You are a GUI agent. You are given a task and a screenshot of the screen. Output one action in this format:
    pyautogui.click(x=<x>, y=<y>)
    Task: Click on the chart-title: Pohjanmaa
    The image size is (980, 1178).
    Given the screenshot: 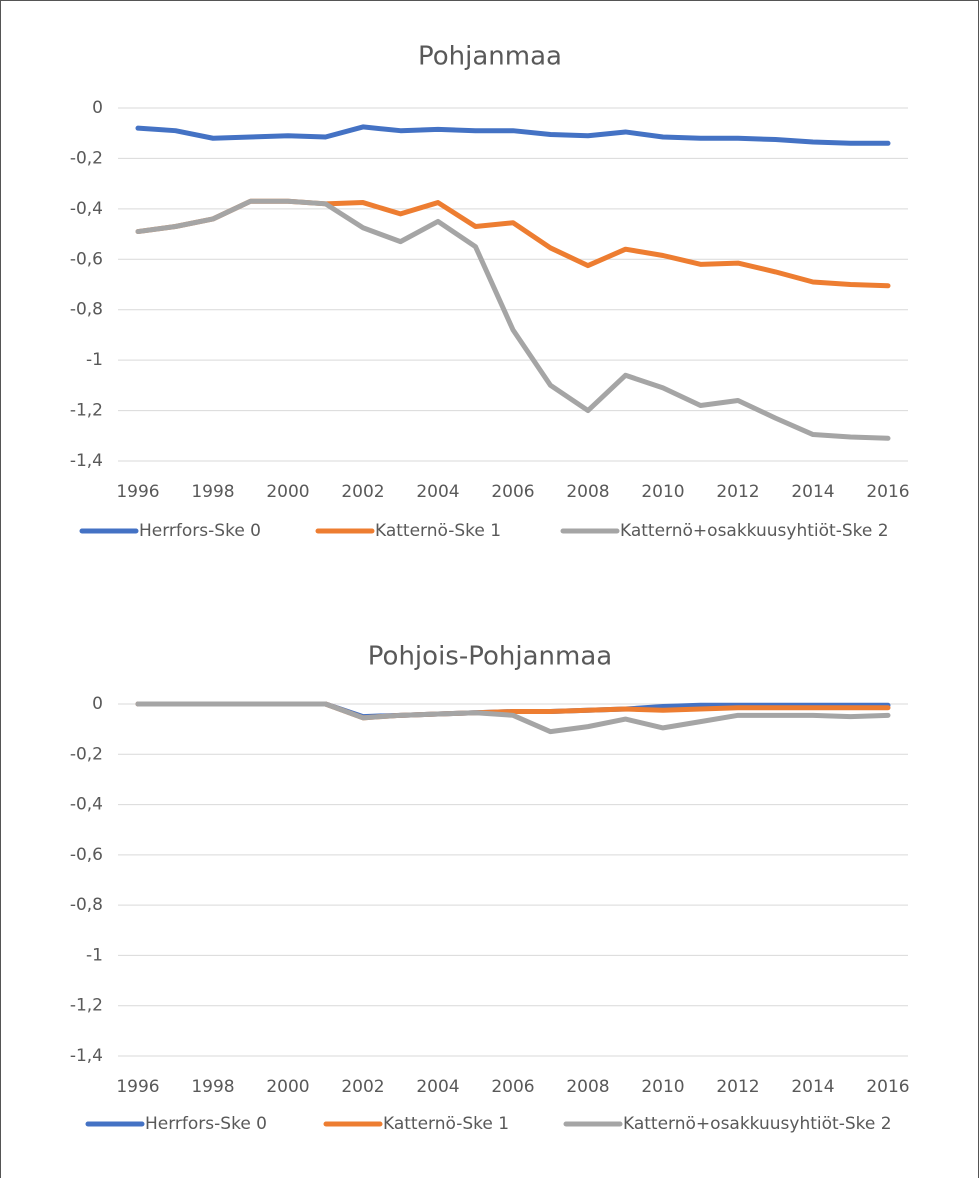 What is the action you would take?
    pyautogui.click(x=490, y=57)
    